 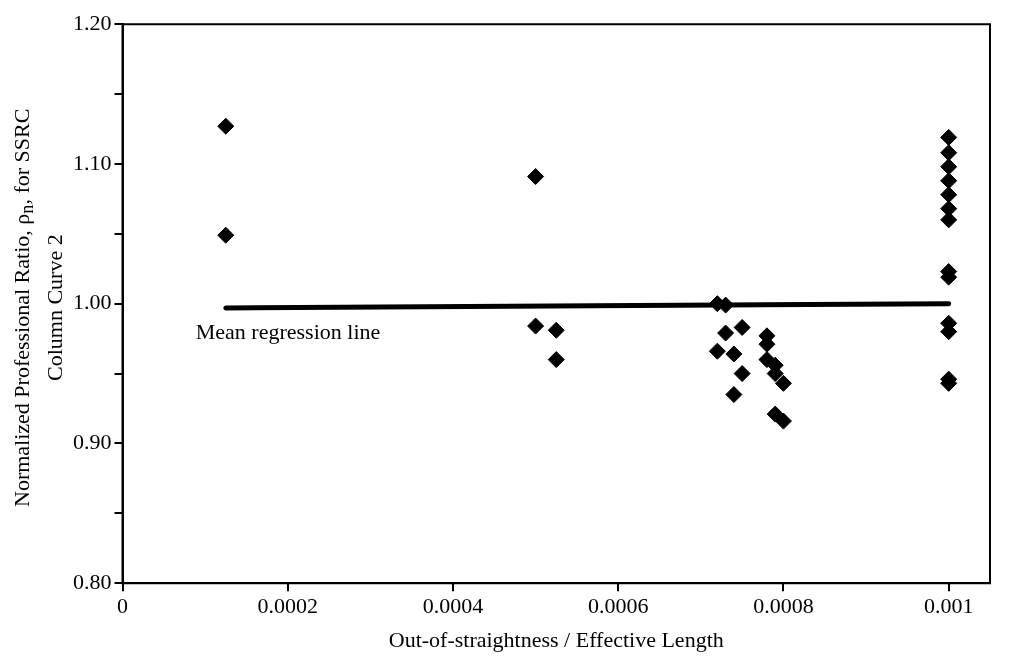 I want to click on y-tick-label: 0.90, so click(x=92, y=442).